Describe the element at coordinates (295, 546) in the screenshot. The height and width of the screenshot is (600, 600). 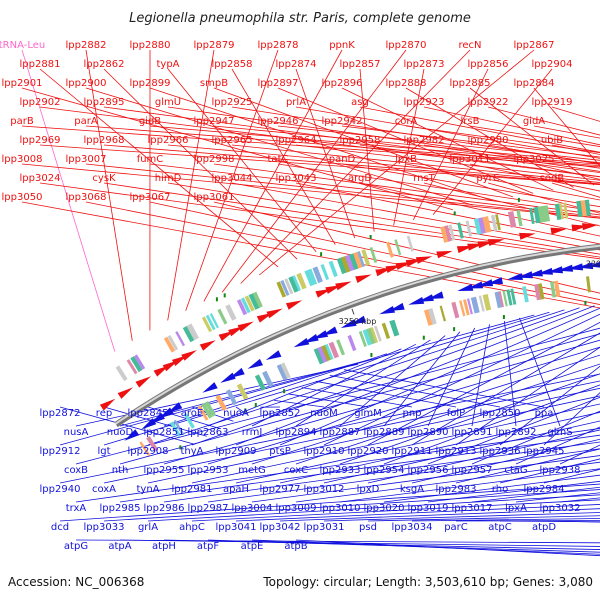
I see `gene-label-reverse: atpB` at that location.